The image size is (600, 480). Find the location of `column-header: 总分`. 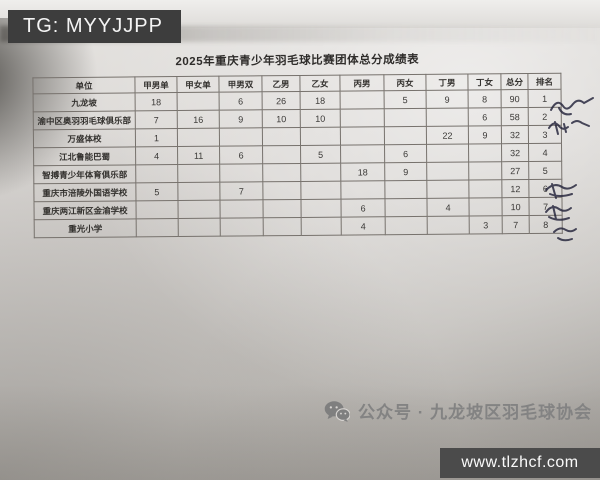

column-header: 总分 is located at coordinates (514, 81).